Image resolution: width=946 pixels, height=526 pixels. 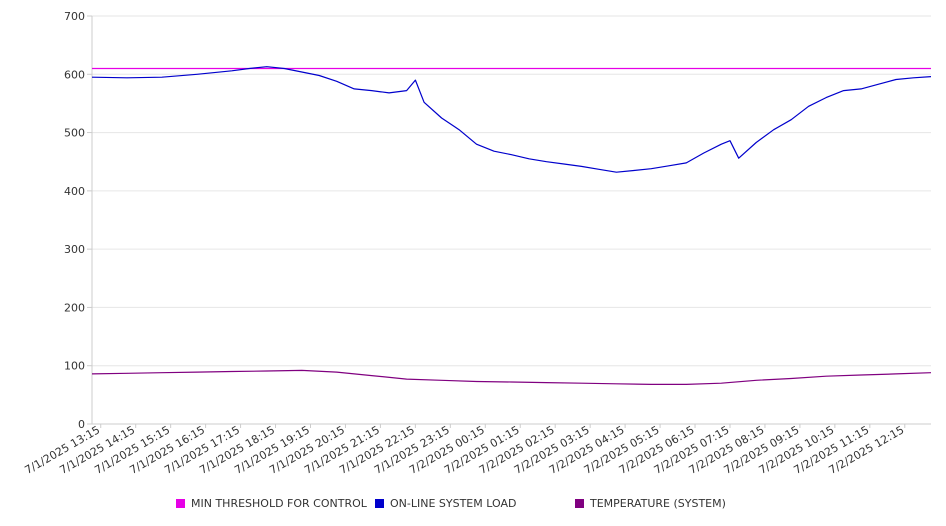 I want to click on y-tick-label: 400, so click(x=74, y=191).